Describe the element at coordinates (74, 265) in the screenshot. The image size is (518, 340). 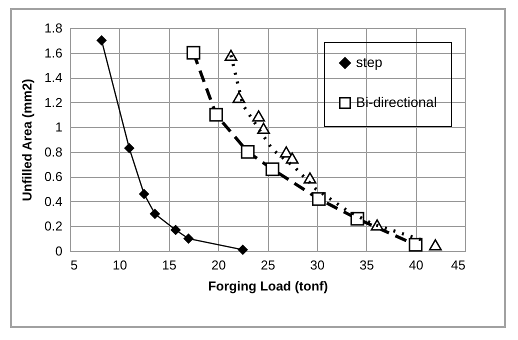
I see `x-tick-label: 5` at that location.